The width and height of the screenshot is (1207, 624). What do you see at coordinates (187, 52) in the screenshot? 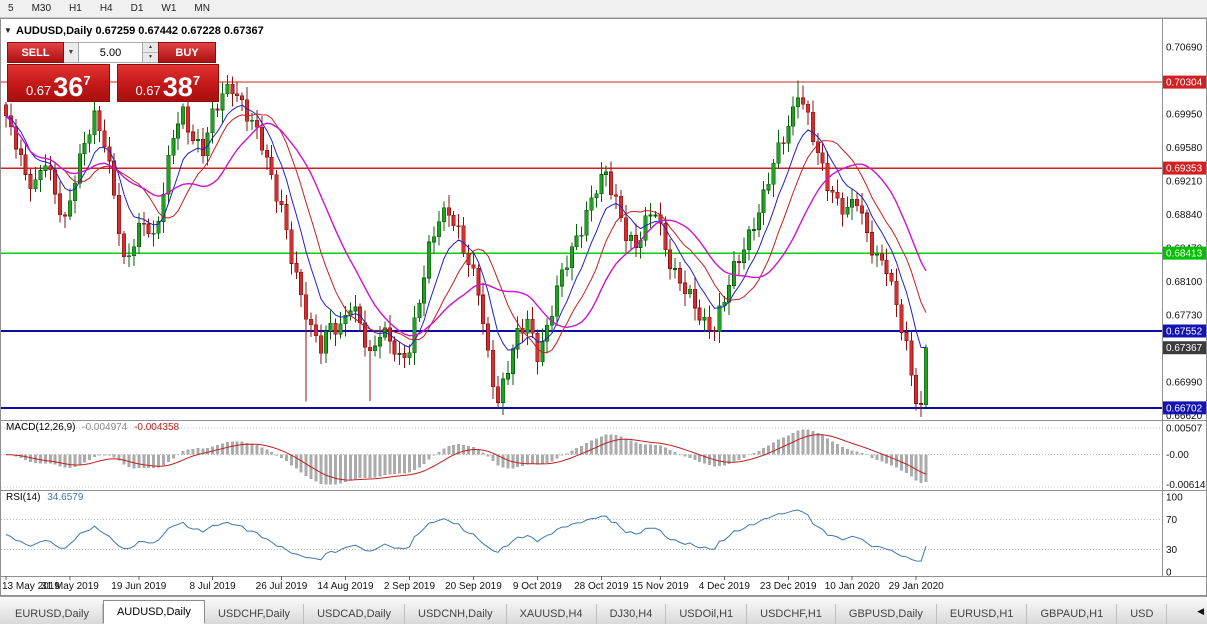
I see `buy-button: BUY` at bounding box center [187, 52].